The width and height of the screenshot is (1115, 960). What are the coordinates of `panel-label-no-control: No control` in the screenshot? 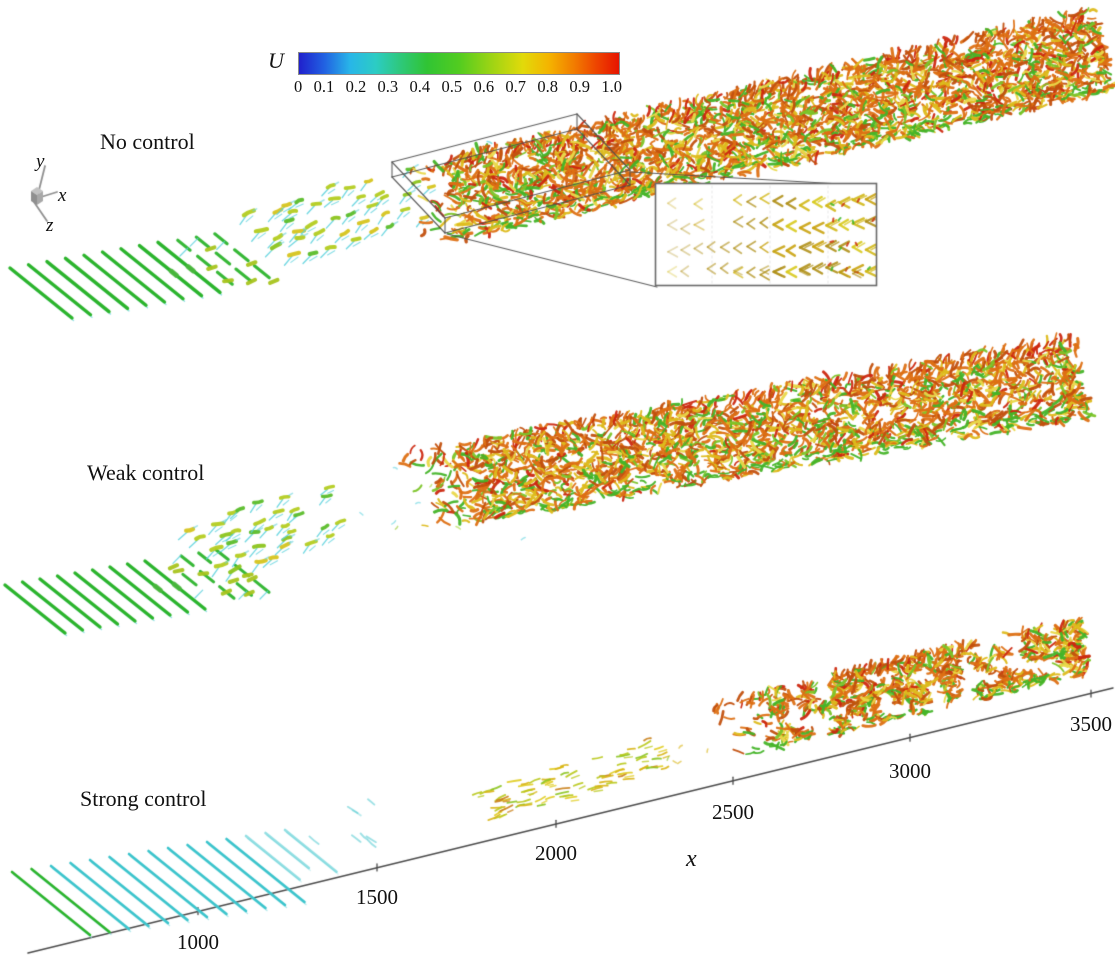 It's located at (147, 141).